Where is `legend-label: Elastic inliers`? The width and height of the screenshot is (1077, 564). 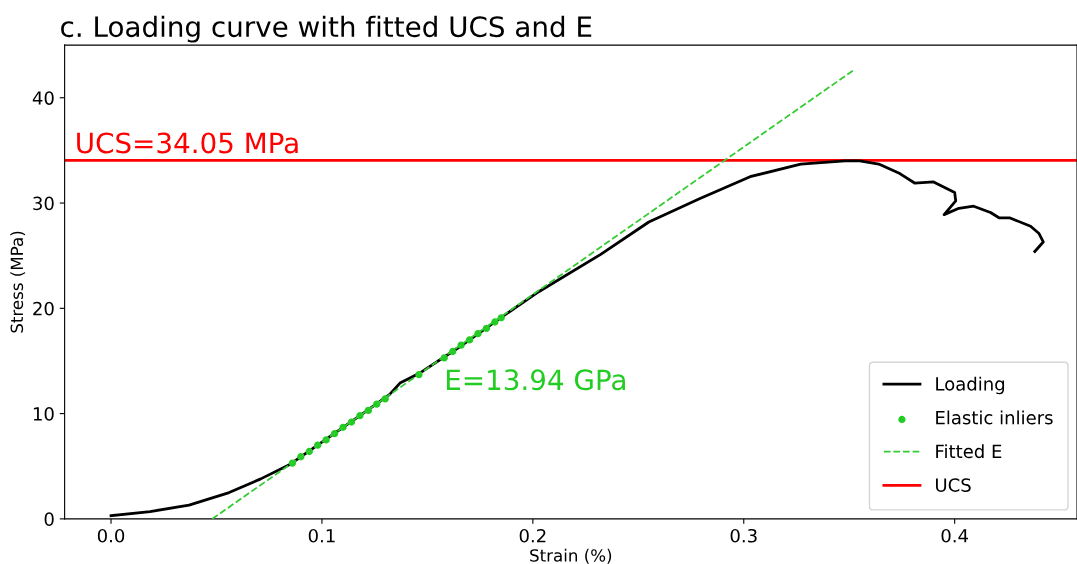
legend-label: Elastic inliers is located at coordinates (994, 417).